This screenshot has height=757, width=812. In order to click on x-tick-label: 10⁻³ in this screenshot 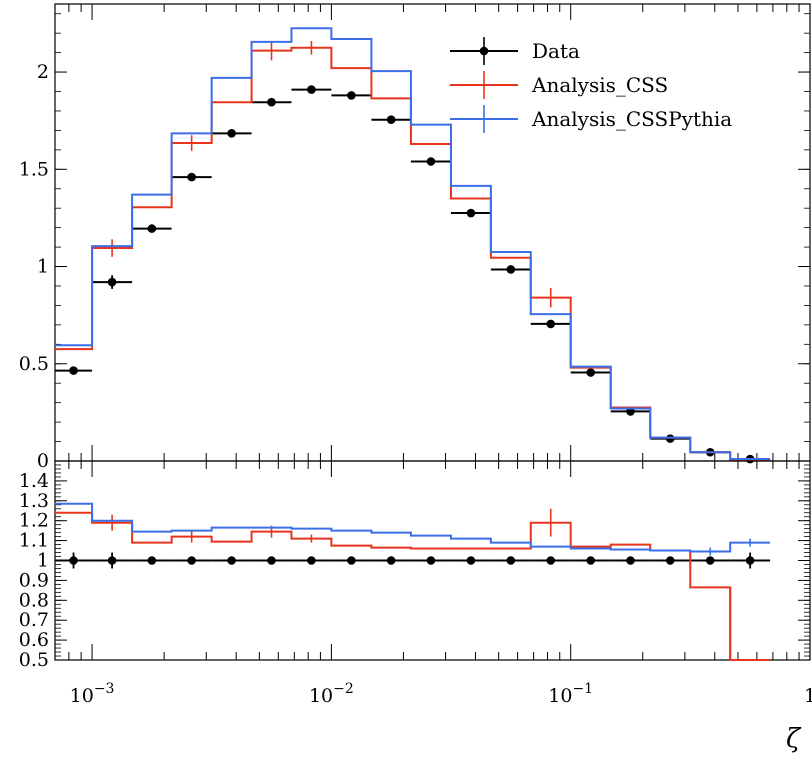, I will do `click(92, 694)`.